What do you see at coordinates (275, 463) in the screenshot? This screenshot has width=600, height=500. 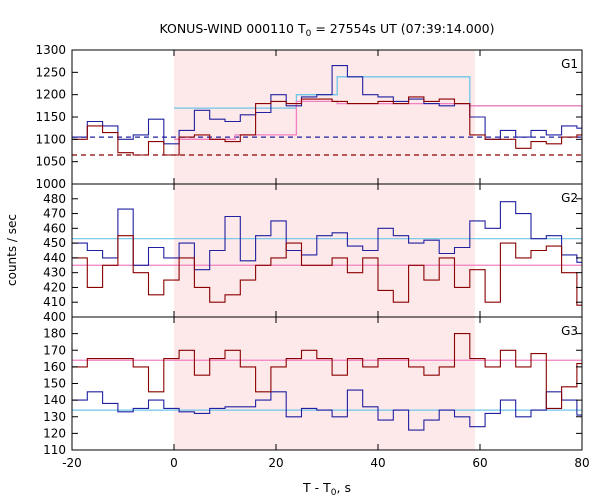 I see `x-tick-label: 20` at bounding box center [275, 463].